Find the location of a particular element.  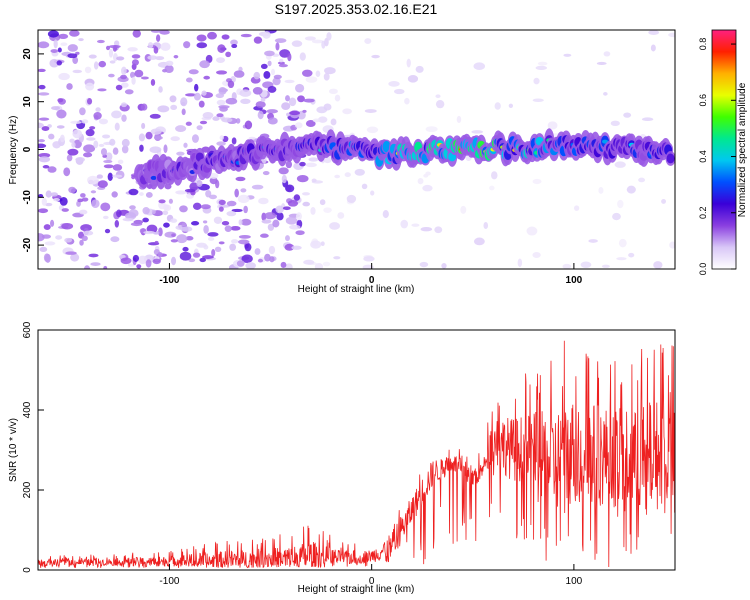

colorbar-bar is located at coordinates (724, 149).